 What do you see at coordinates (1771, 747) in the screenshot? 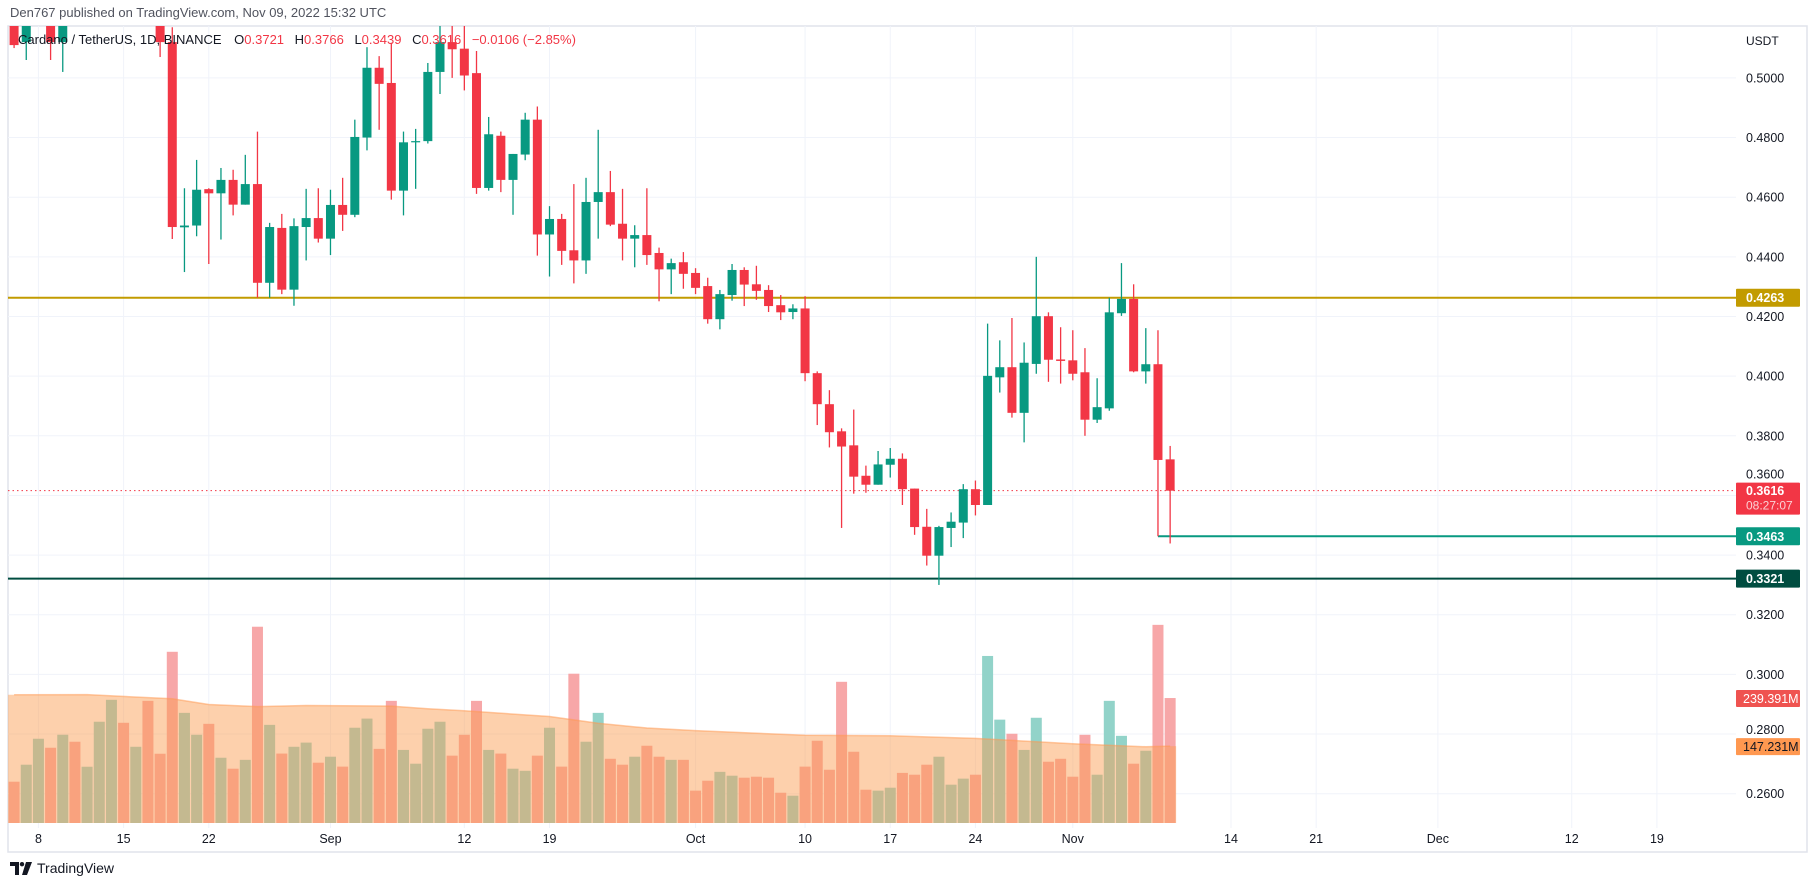
I see `volume-ma-last-label: 147.231M` at bounding box center [1771, 747].